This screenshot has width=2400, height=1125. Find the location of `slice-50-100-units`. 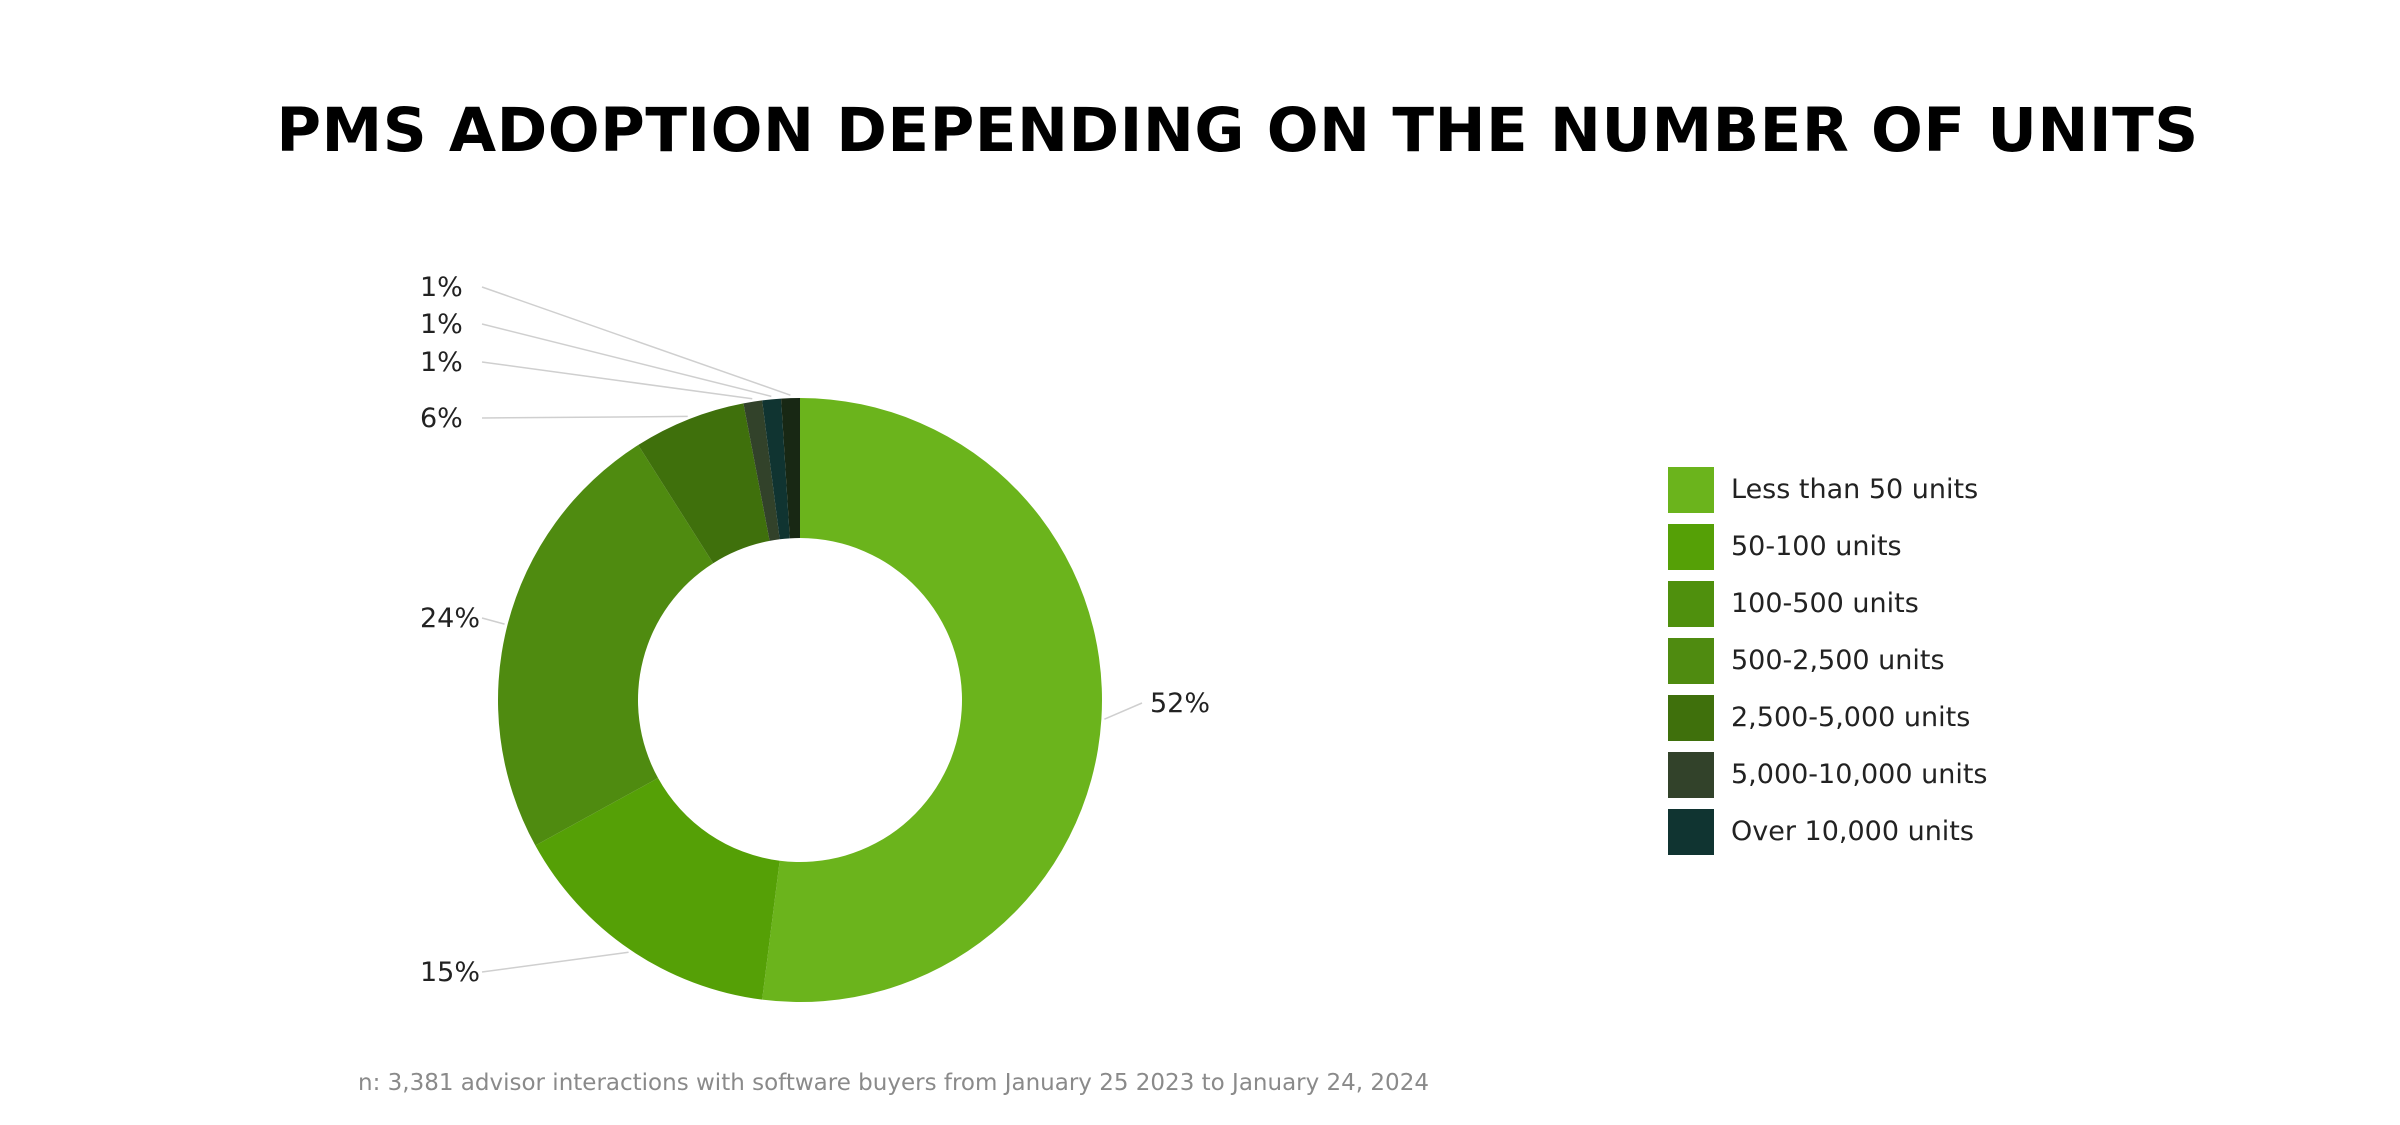

slice-50-100-units is located at coordinates (657, 889).